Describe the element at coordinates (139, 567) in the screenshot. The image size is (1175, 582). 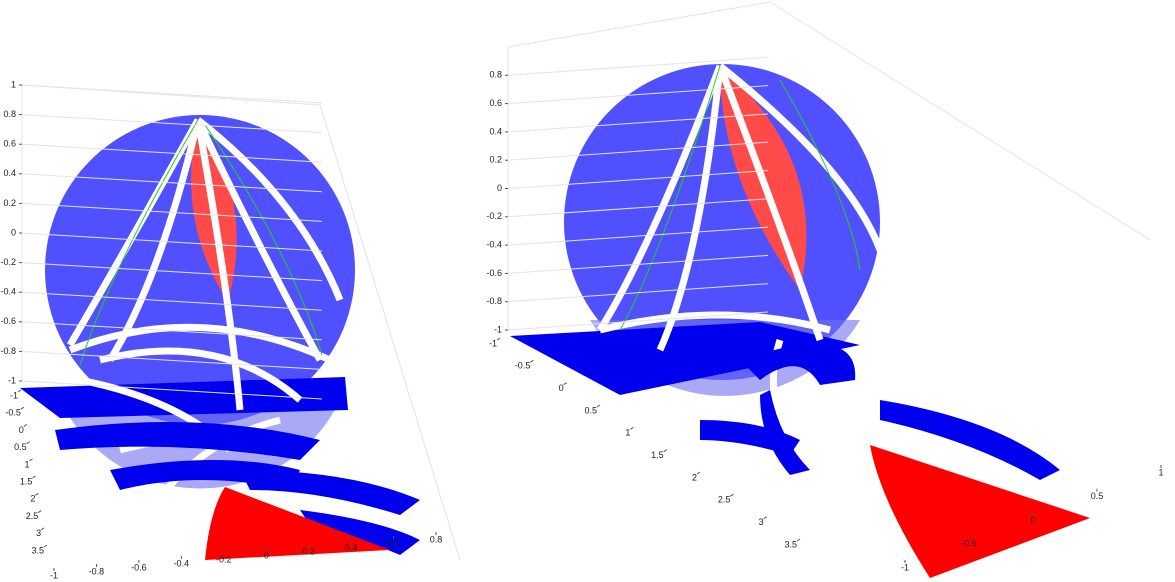
I see `y-tick-label: -0.6` at that location.